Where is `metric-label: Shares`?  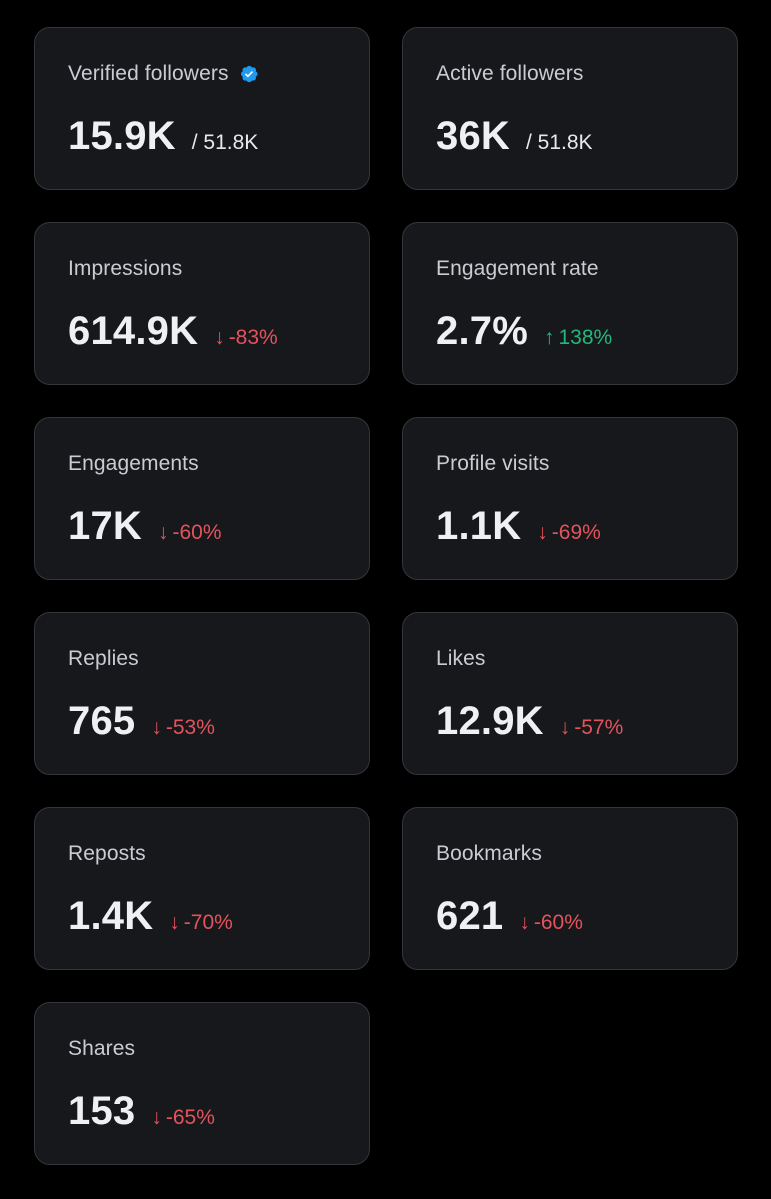 metric-label: Shares is located at coordinates (102, 1048).